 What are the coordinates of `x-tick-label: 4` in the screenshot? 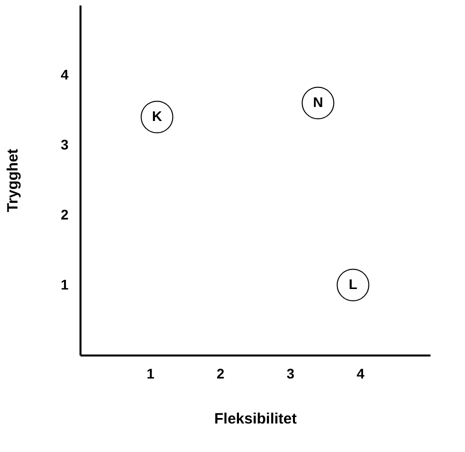 It's located at (360, 374).